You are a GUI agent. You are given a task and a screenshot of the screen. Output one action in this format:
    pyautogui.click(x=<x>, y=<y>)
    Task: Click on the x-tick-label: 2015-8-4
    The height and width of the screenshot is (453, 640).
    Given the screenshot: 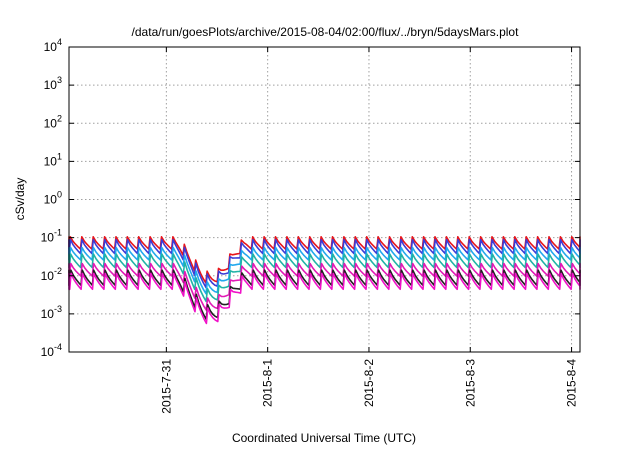 What is the action you would take?
    pyautogui.click(x=572, y=383)
    